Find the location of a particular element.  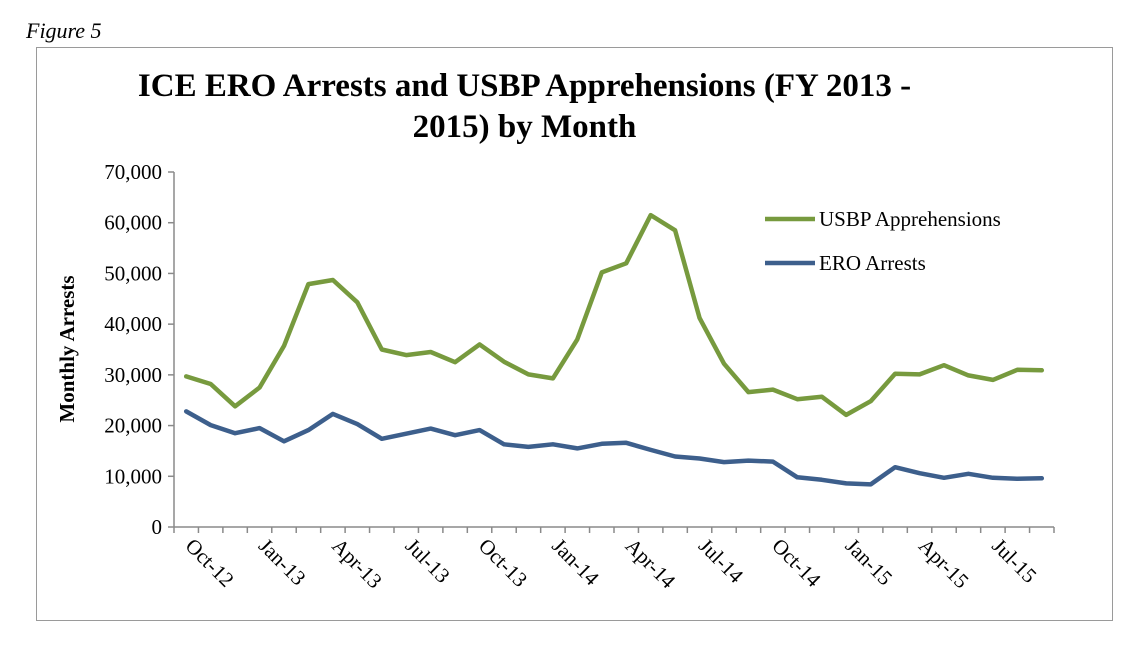

y-tick-label: 20,000 is located at coordinates (133, 426).